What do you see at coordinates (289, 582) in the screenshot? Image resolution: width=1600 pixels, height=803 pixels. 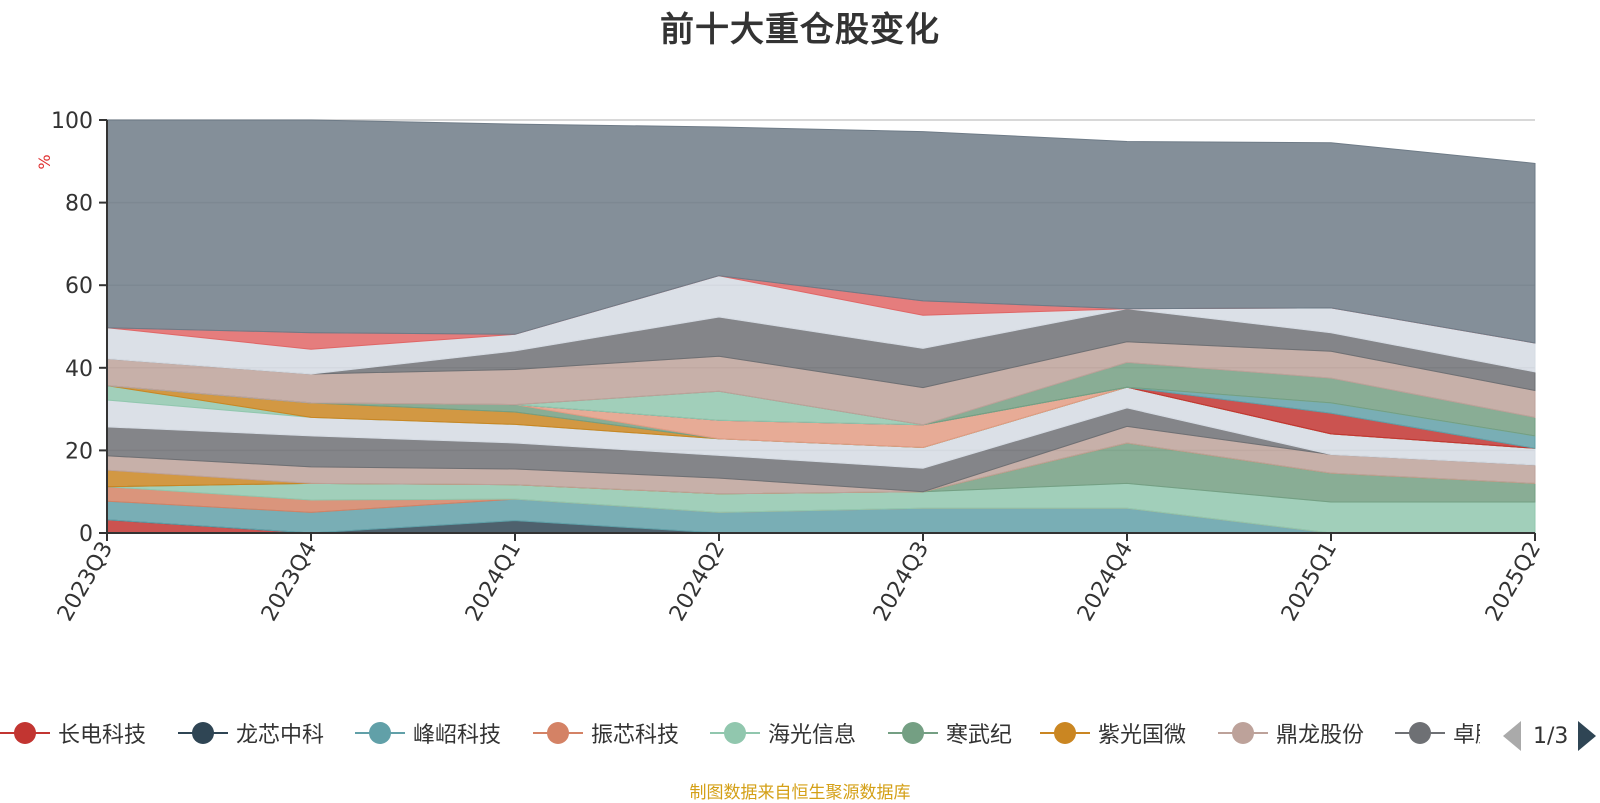 I see `x-tick-label: 2023Q4` at bounding box center [289, 582].